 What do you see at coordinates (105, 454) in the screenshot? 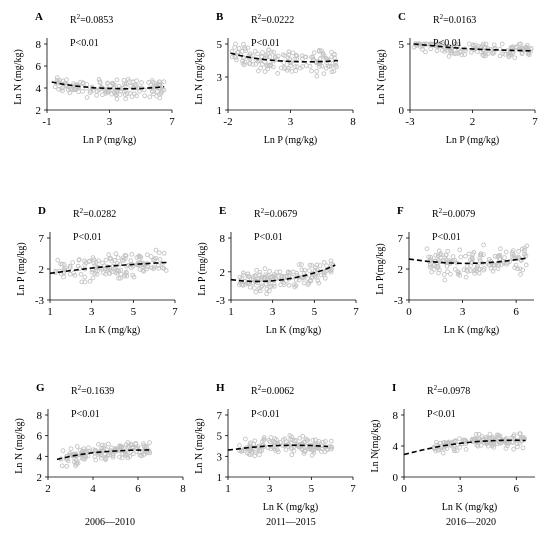
I see `scatter-points-g` at bounding box center [105, 454].